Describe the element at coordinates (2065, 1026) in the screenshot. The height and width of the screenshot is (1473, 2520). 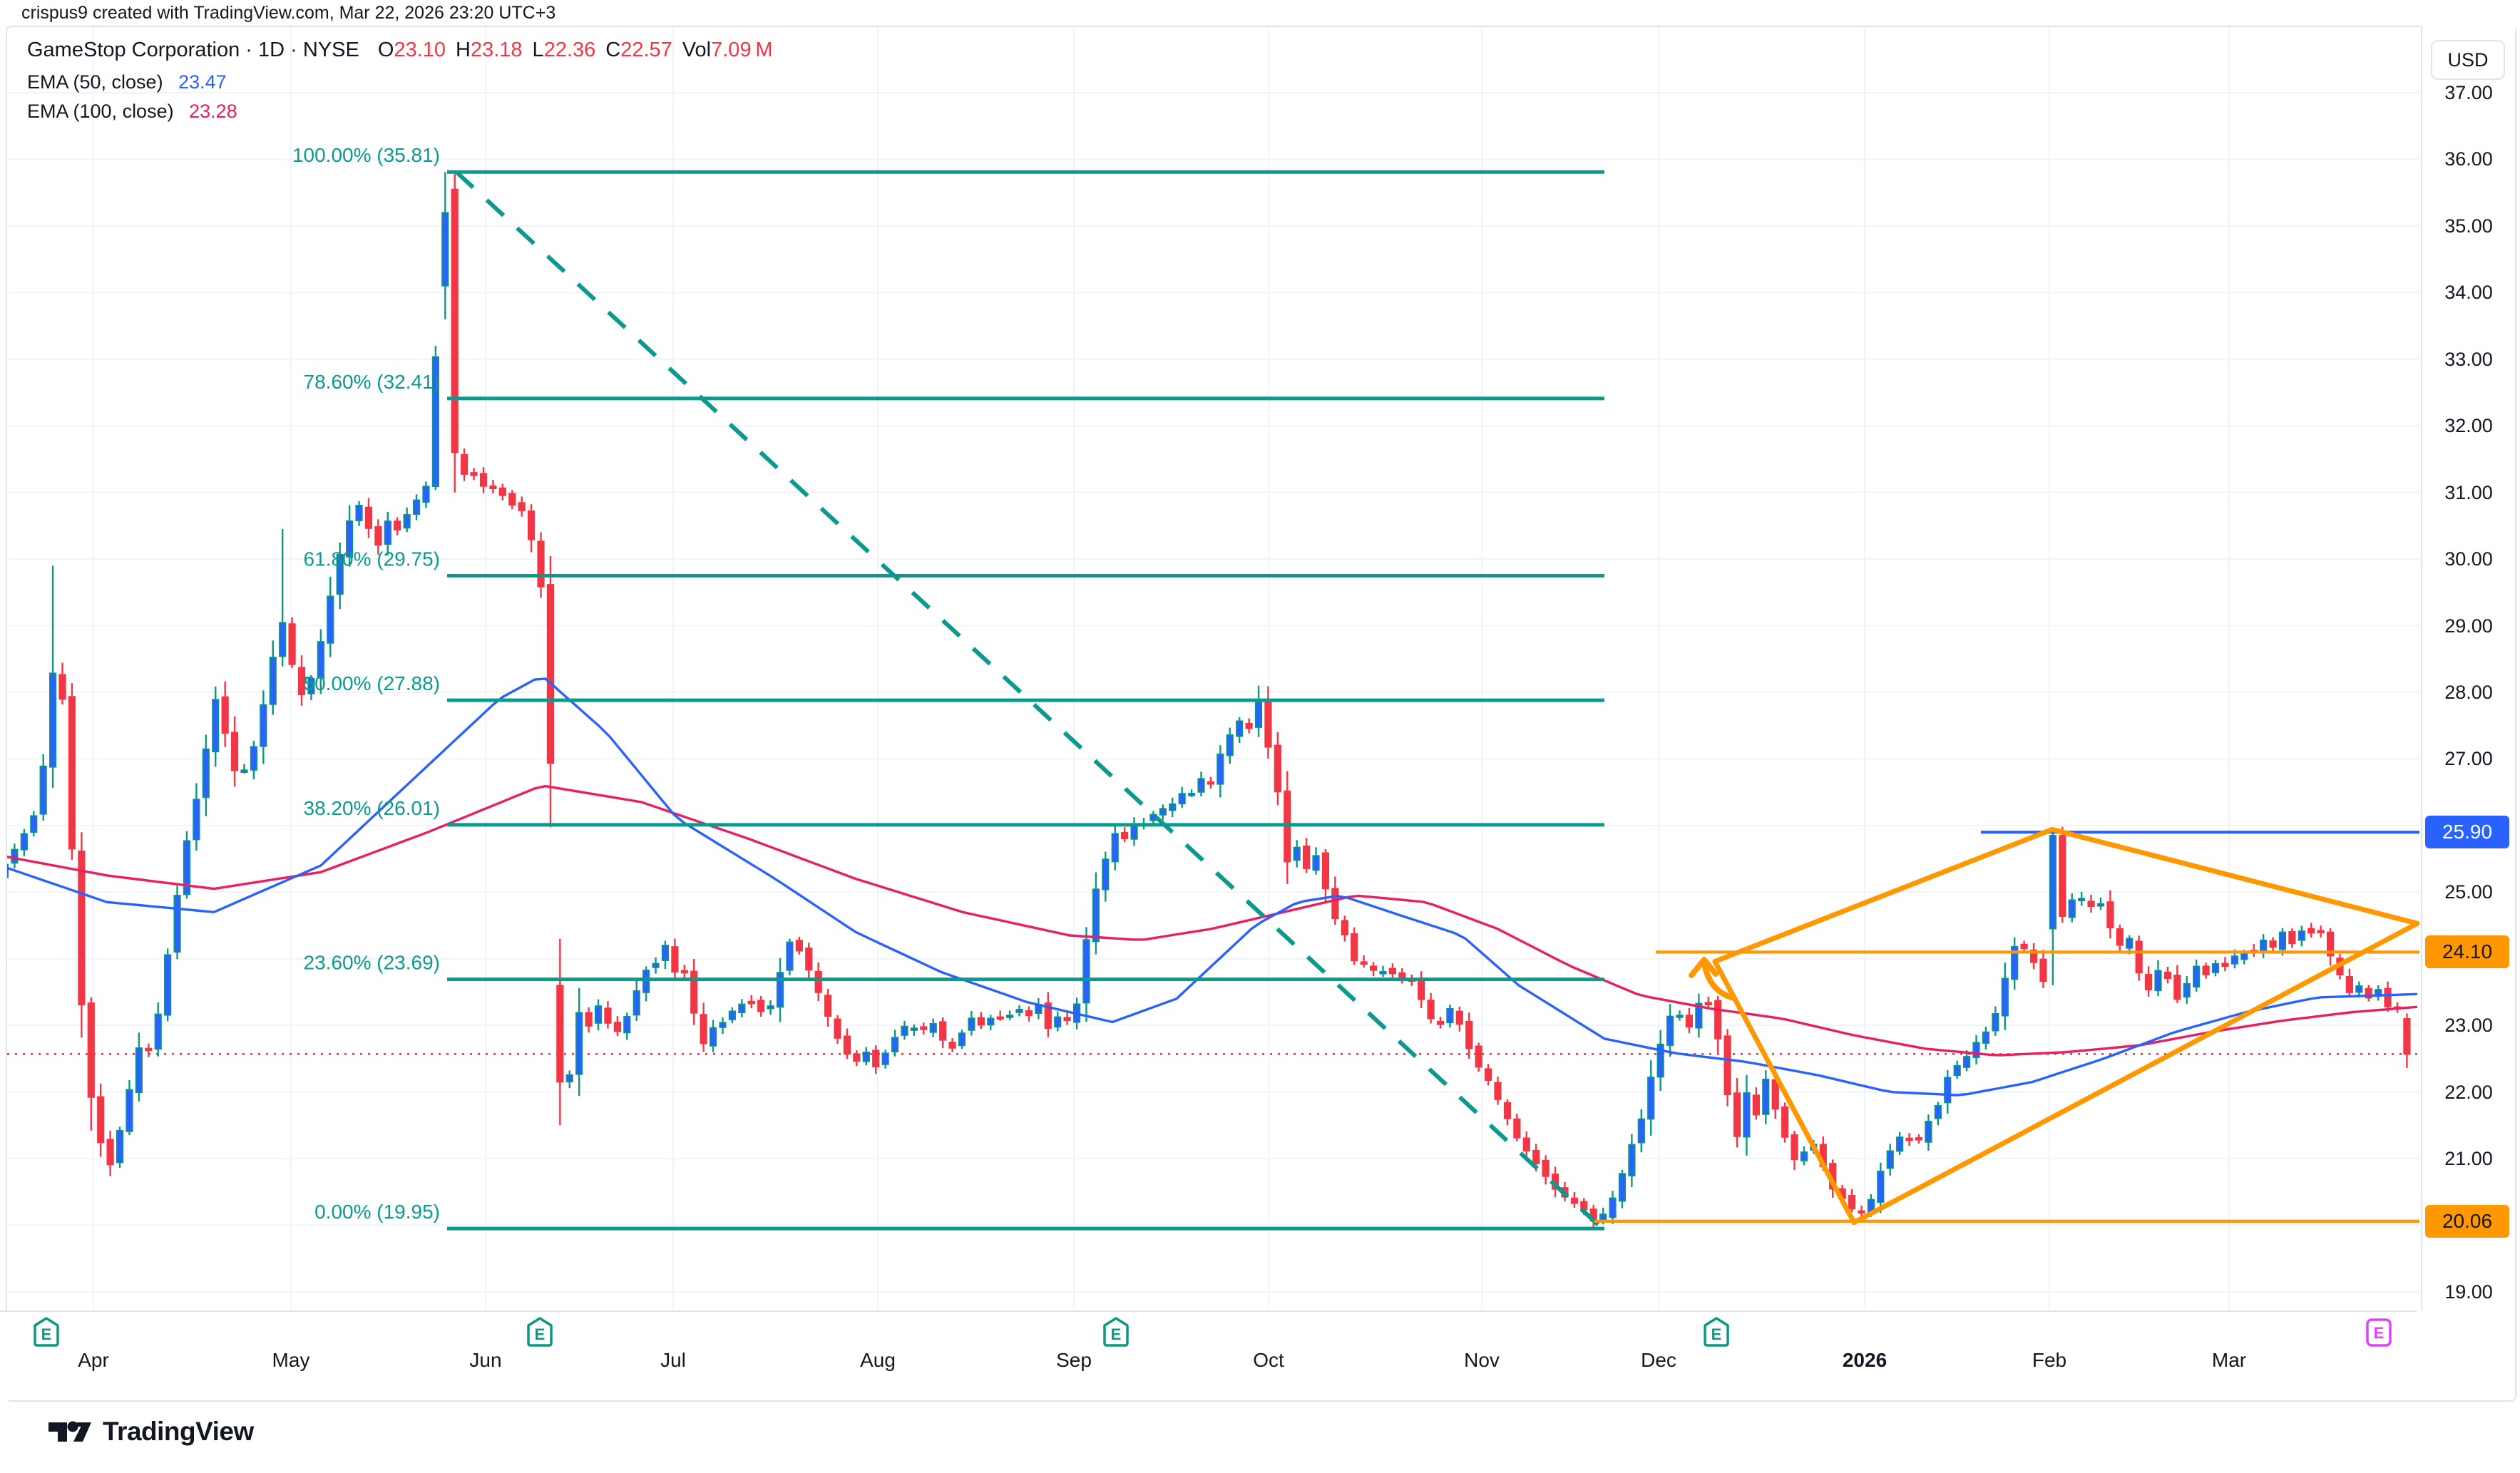
I see `diamond-pattern` at that location.